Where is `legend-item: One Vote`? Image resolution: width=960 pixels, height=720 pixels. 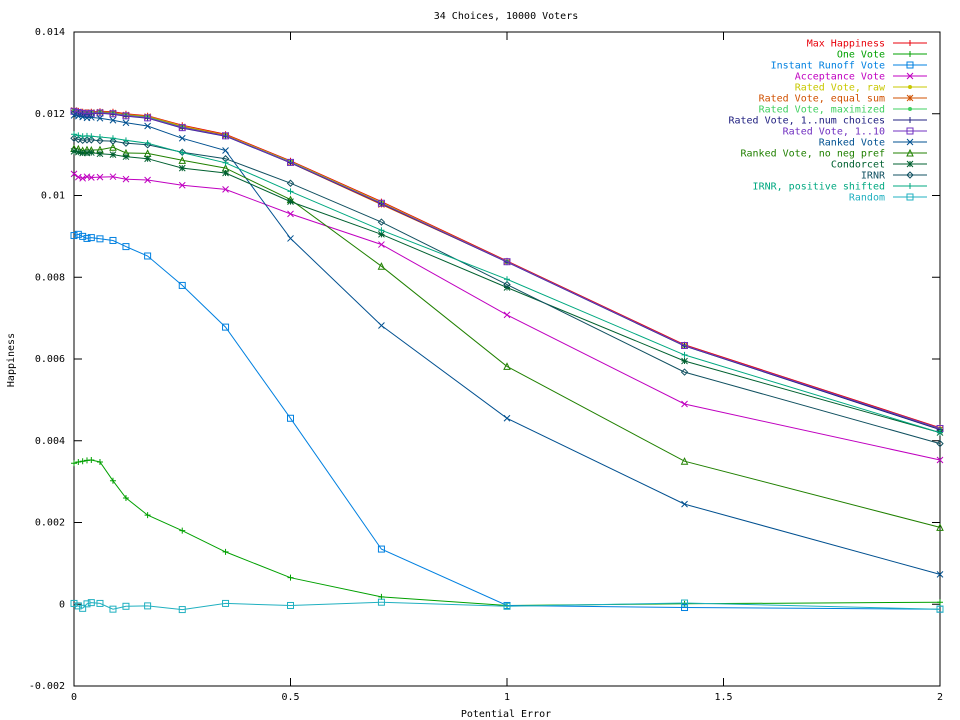
legend-item: One Vote is located at coordinates (882, 55).